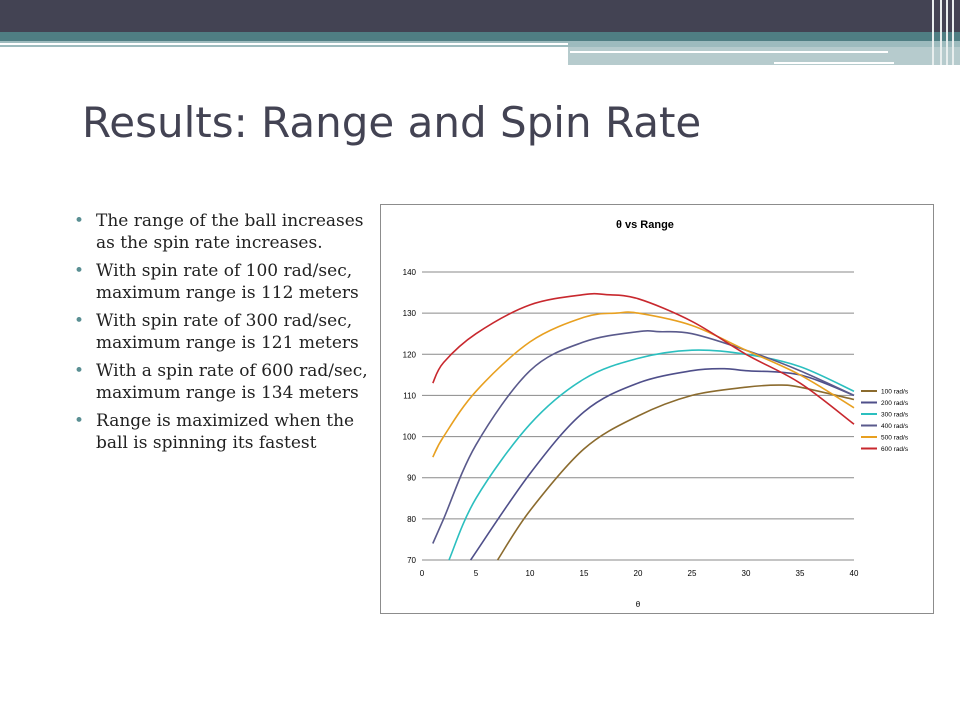 This screenshot has width=960, height=720. I want to click on y-tick-label: 140, so click(410, 272).